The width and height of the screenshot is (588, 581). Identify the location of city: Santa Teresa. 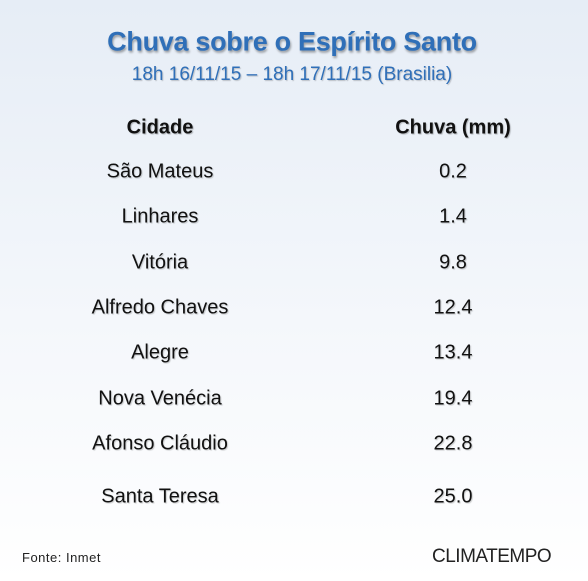
(160, 496).